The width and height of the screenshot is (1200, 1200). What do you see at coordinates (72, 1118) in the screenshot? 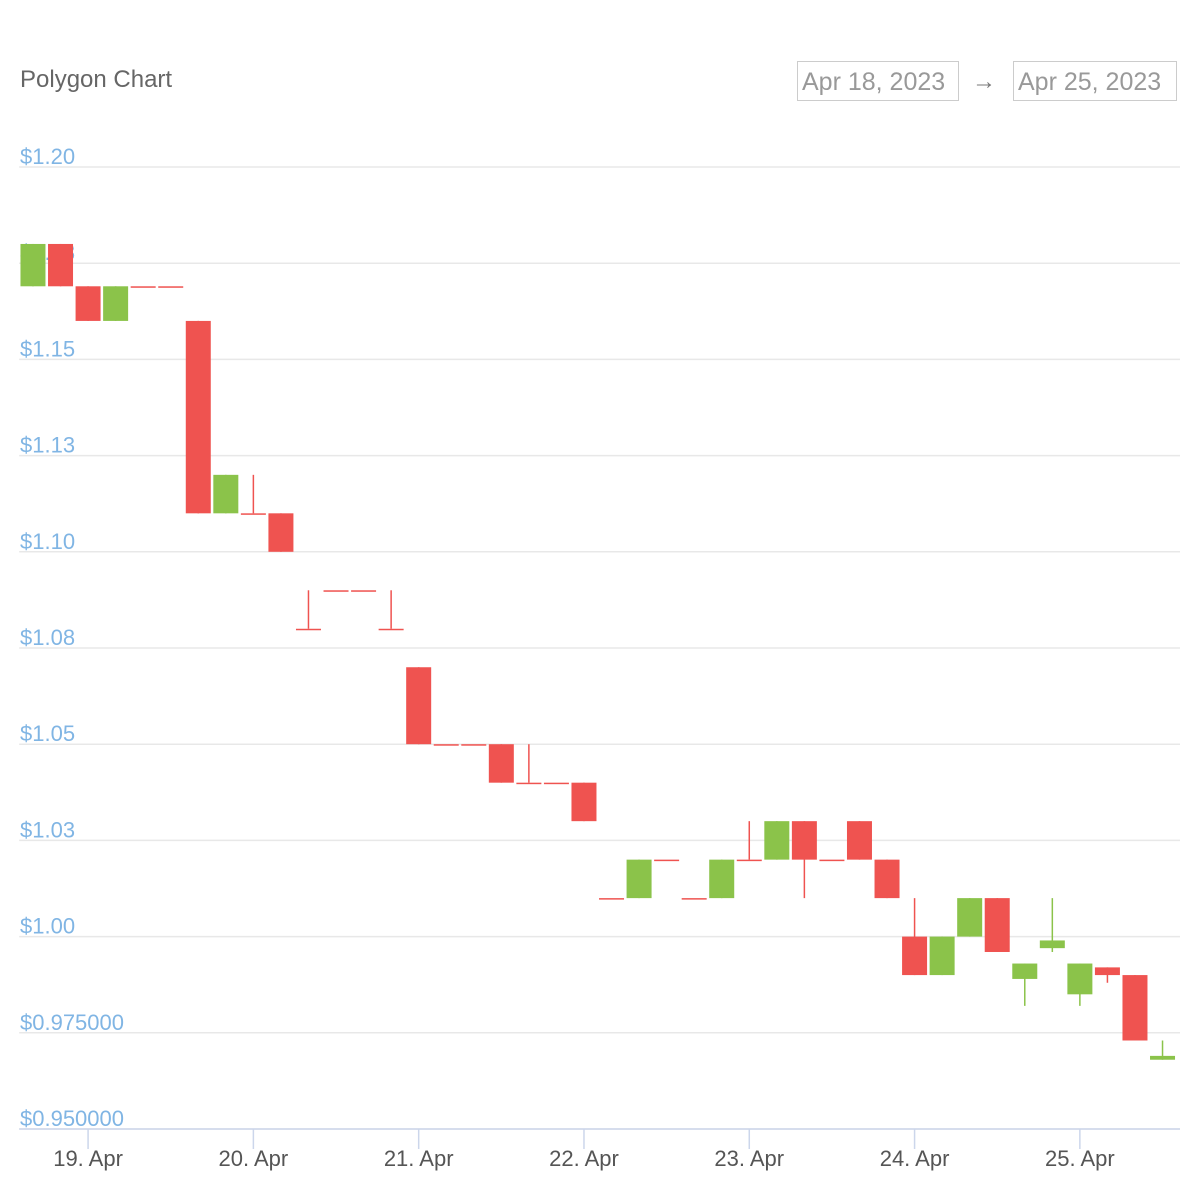
I see `y-tick-label: $0.950000` at bounding box center [72, 1118].